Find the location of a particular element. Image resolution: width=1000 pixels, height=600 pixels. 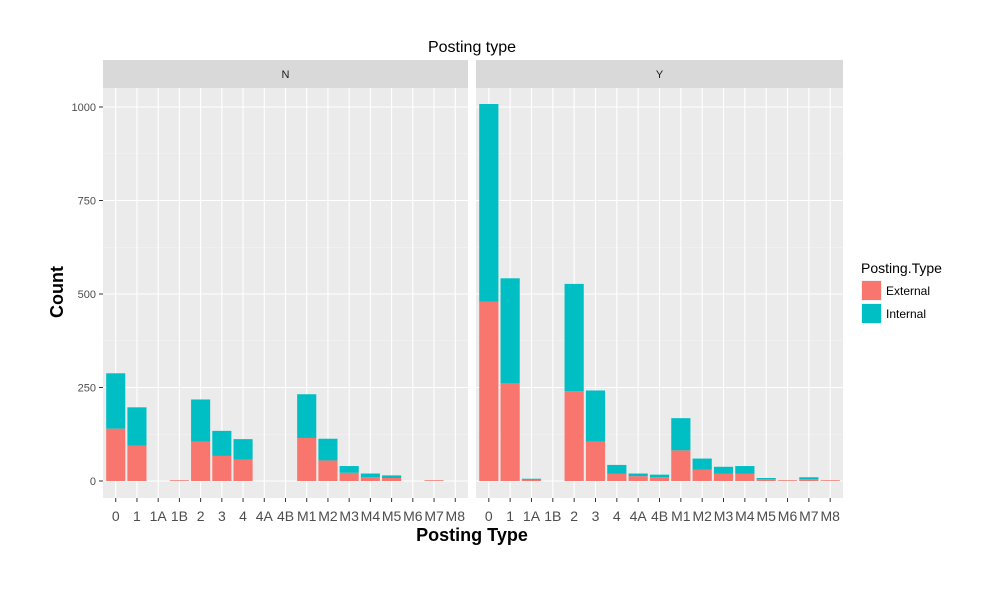

y-tick-label: 0 is located at coordinates (93, 482).